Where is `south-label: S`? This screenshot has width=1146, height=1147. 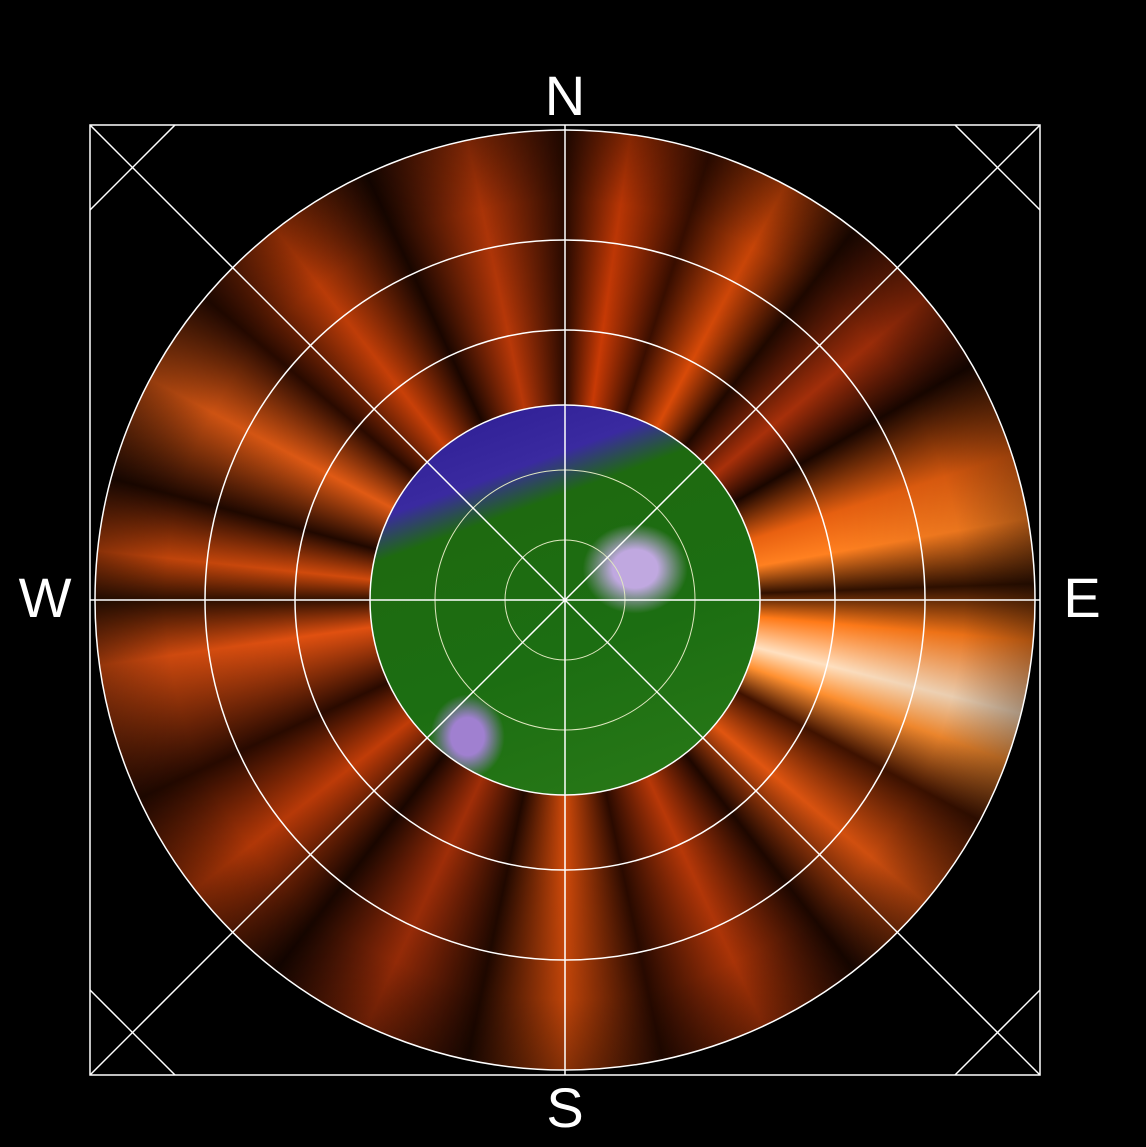 south-label: S is located at coordinates (564, 1107).